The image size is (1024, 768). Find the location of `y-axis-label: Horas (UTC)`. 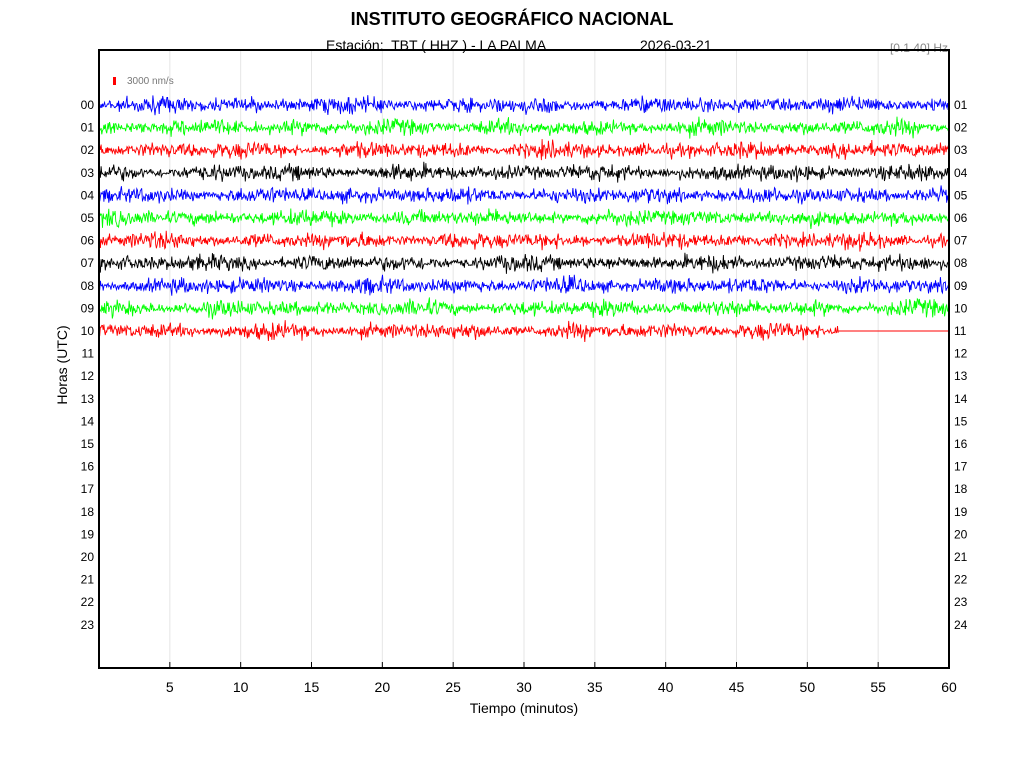

y-axis-label: Horas (UTC) is located at coordinates (62, 365).